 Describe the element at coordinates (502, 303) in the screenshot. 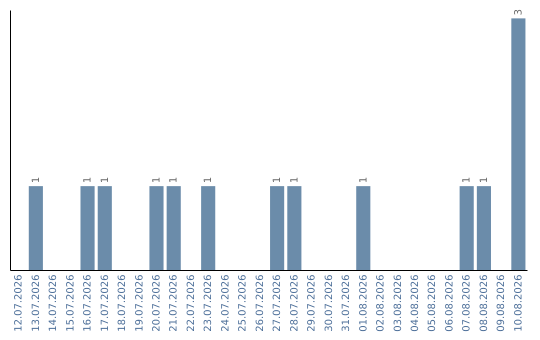

I see `x-tick-label: 09.08.2026` at that location.